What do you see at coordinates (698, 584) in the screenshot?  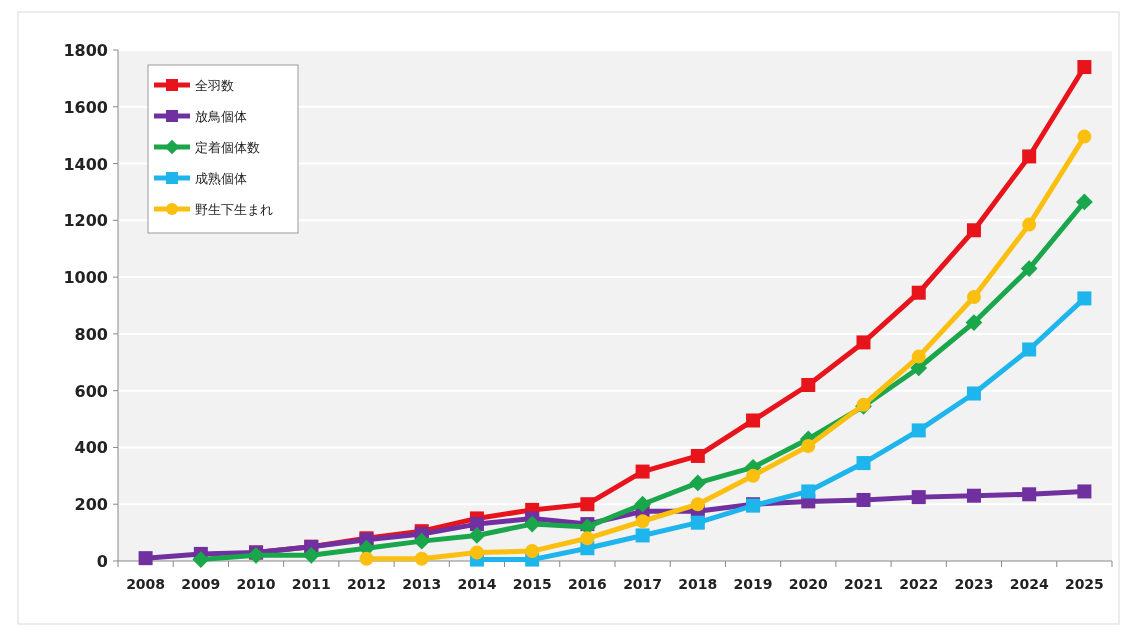 I see `x-tick-label: 2018` at bounding box center [698, 584].